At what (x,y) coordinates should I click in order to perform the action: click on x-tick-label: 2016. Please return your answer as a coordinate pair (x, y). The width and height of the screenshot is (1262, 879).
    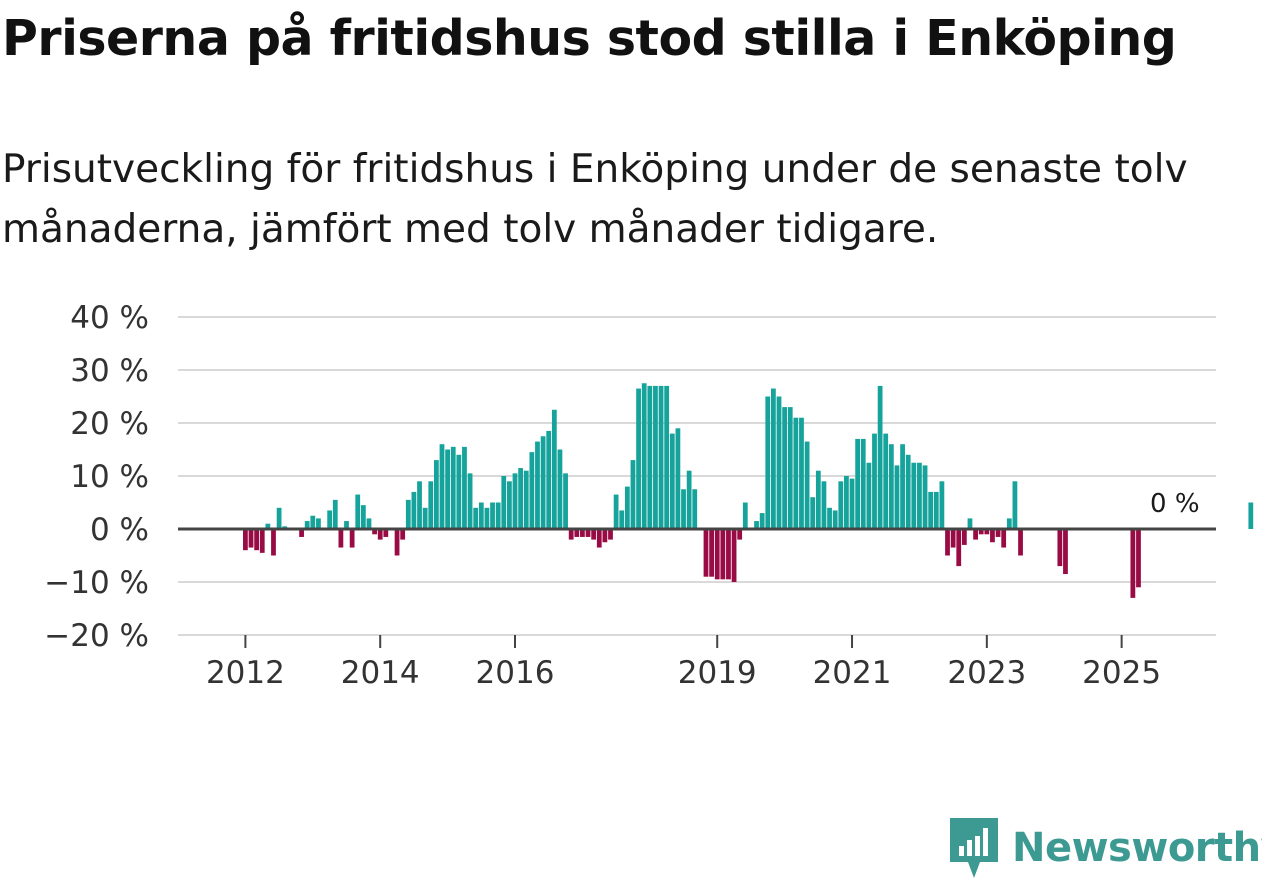
    Looking at the image, I should click on (515, 673).